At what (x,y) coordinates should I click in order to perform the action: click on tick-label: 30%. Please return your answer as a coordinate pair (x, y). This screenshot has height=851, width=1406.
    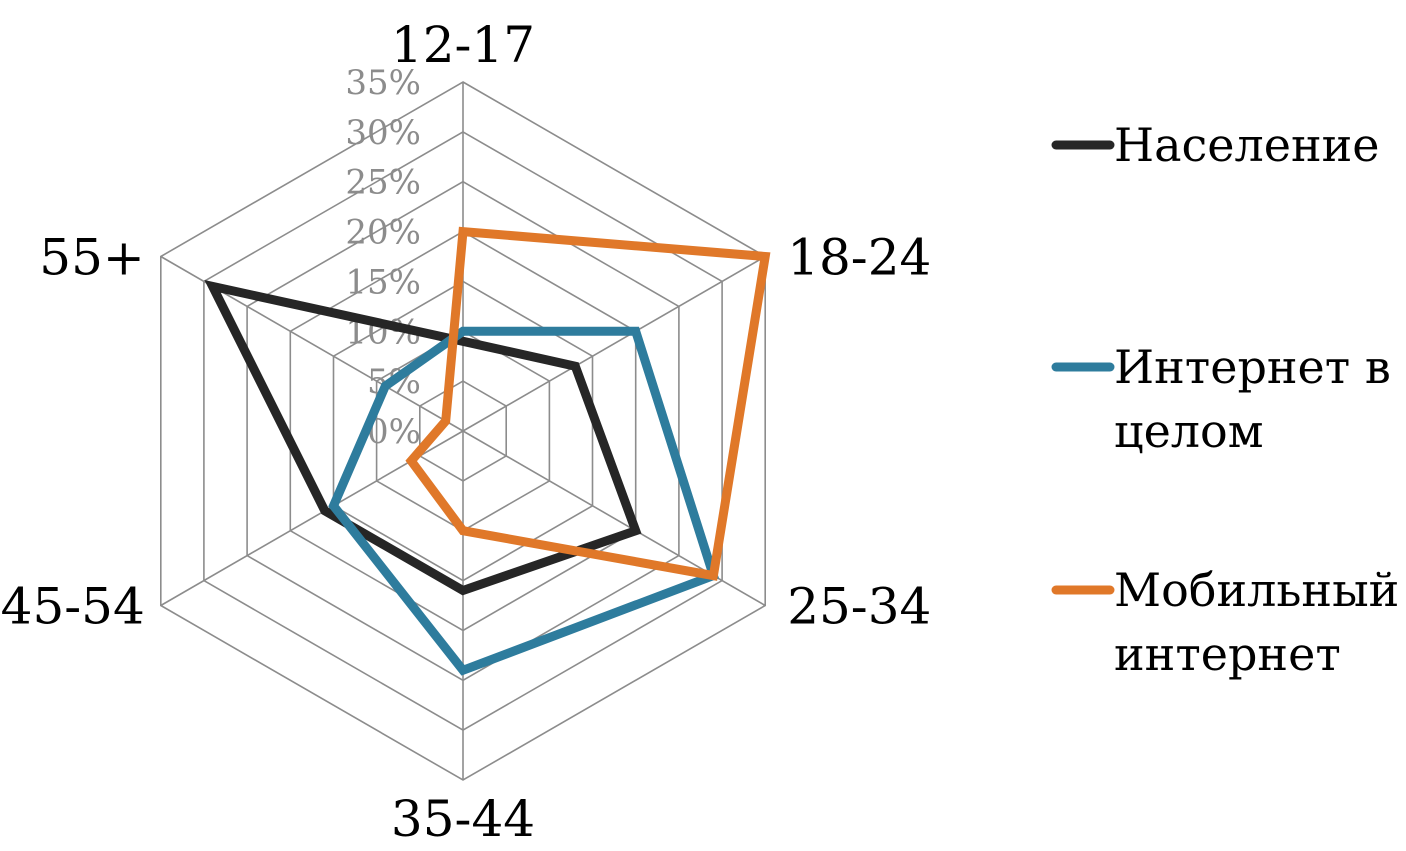
    Looking at the image, I should click on (383, 133).